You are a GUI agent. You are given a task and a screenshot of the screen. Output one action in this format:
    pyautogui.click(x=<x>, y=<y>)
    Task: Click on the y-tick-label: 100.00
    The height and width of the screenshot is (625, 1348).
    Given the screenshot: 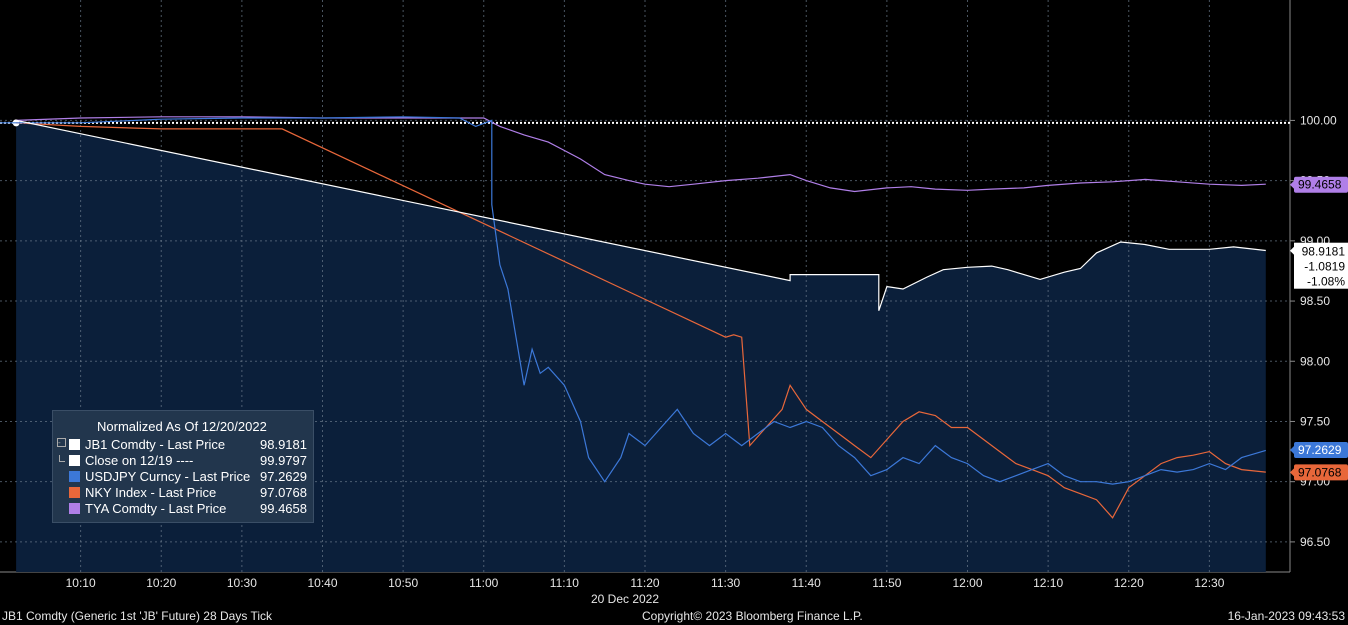 What is the action you would take?
    pyautogui.click(x=1318, y=120)
    